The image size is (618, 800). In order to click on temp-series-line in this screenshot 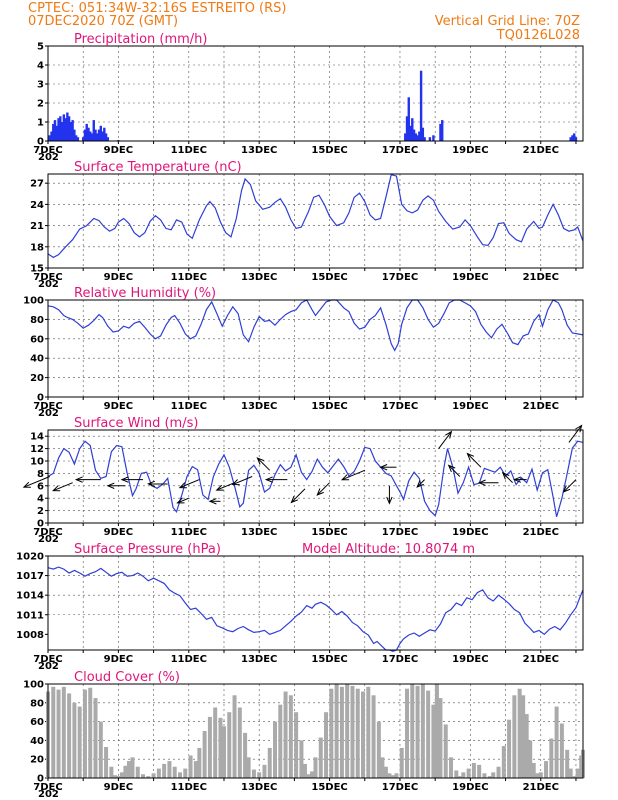, I will do `click(315, 216)`.